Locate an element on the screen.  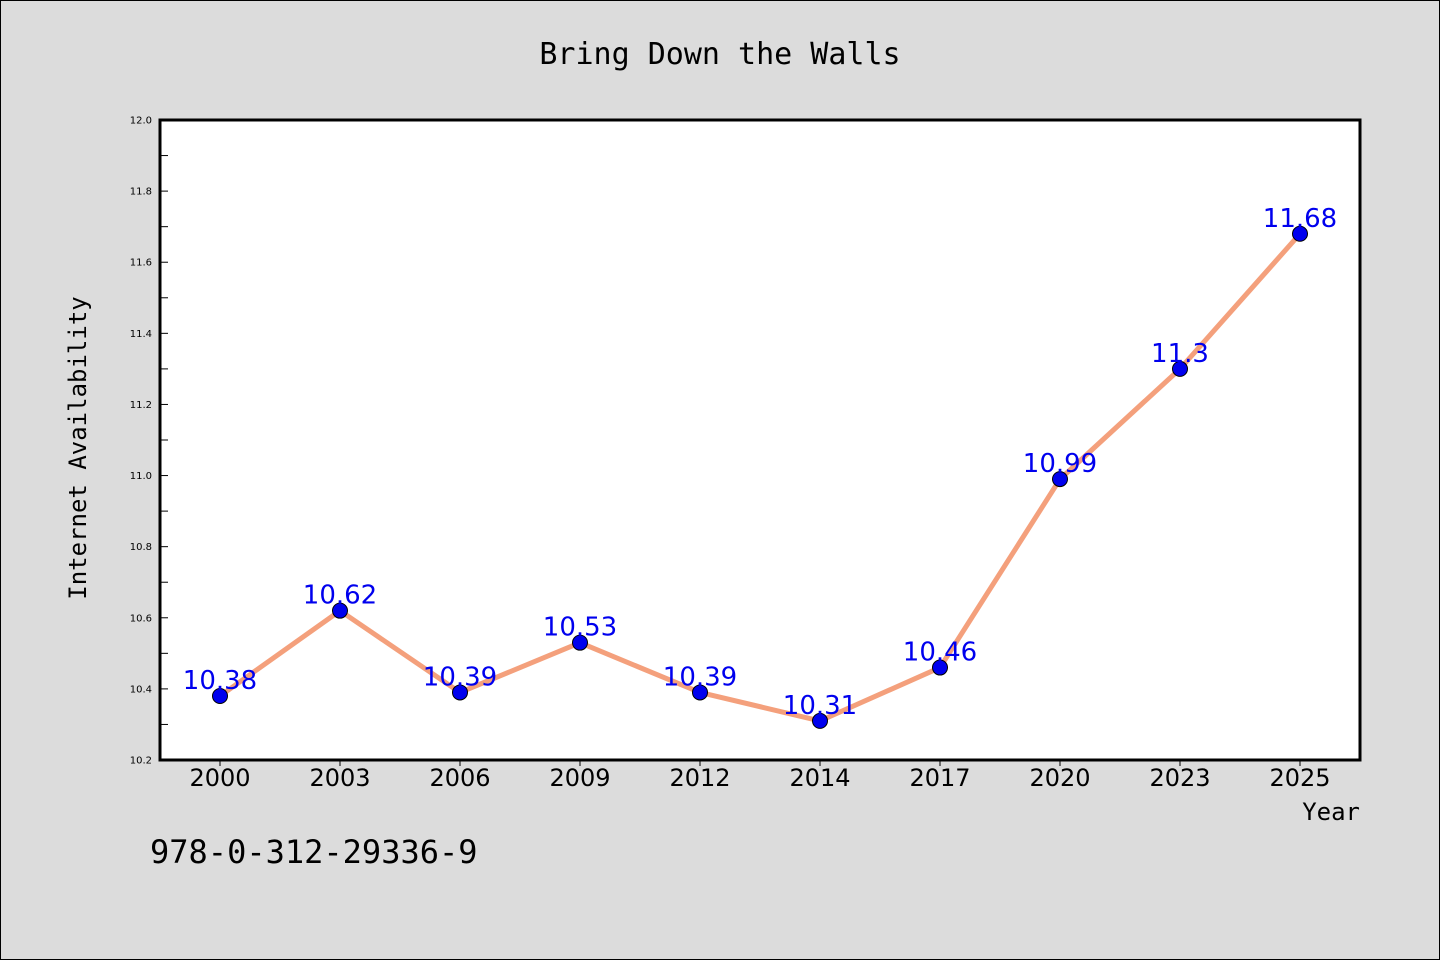
y-tick-label: 11.4 is located at coordinates (141, 334).